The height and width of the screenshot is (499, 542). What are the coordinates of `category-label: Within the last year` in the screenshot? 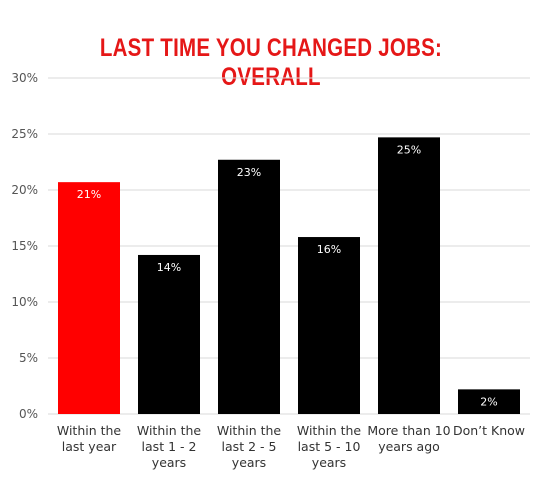 It's located at (89, 438).